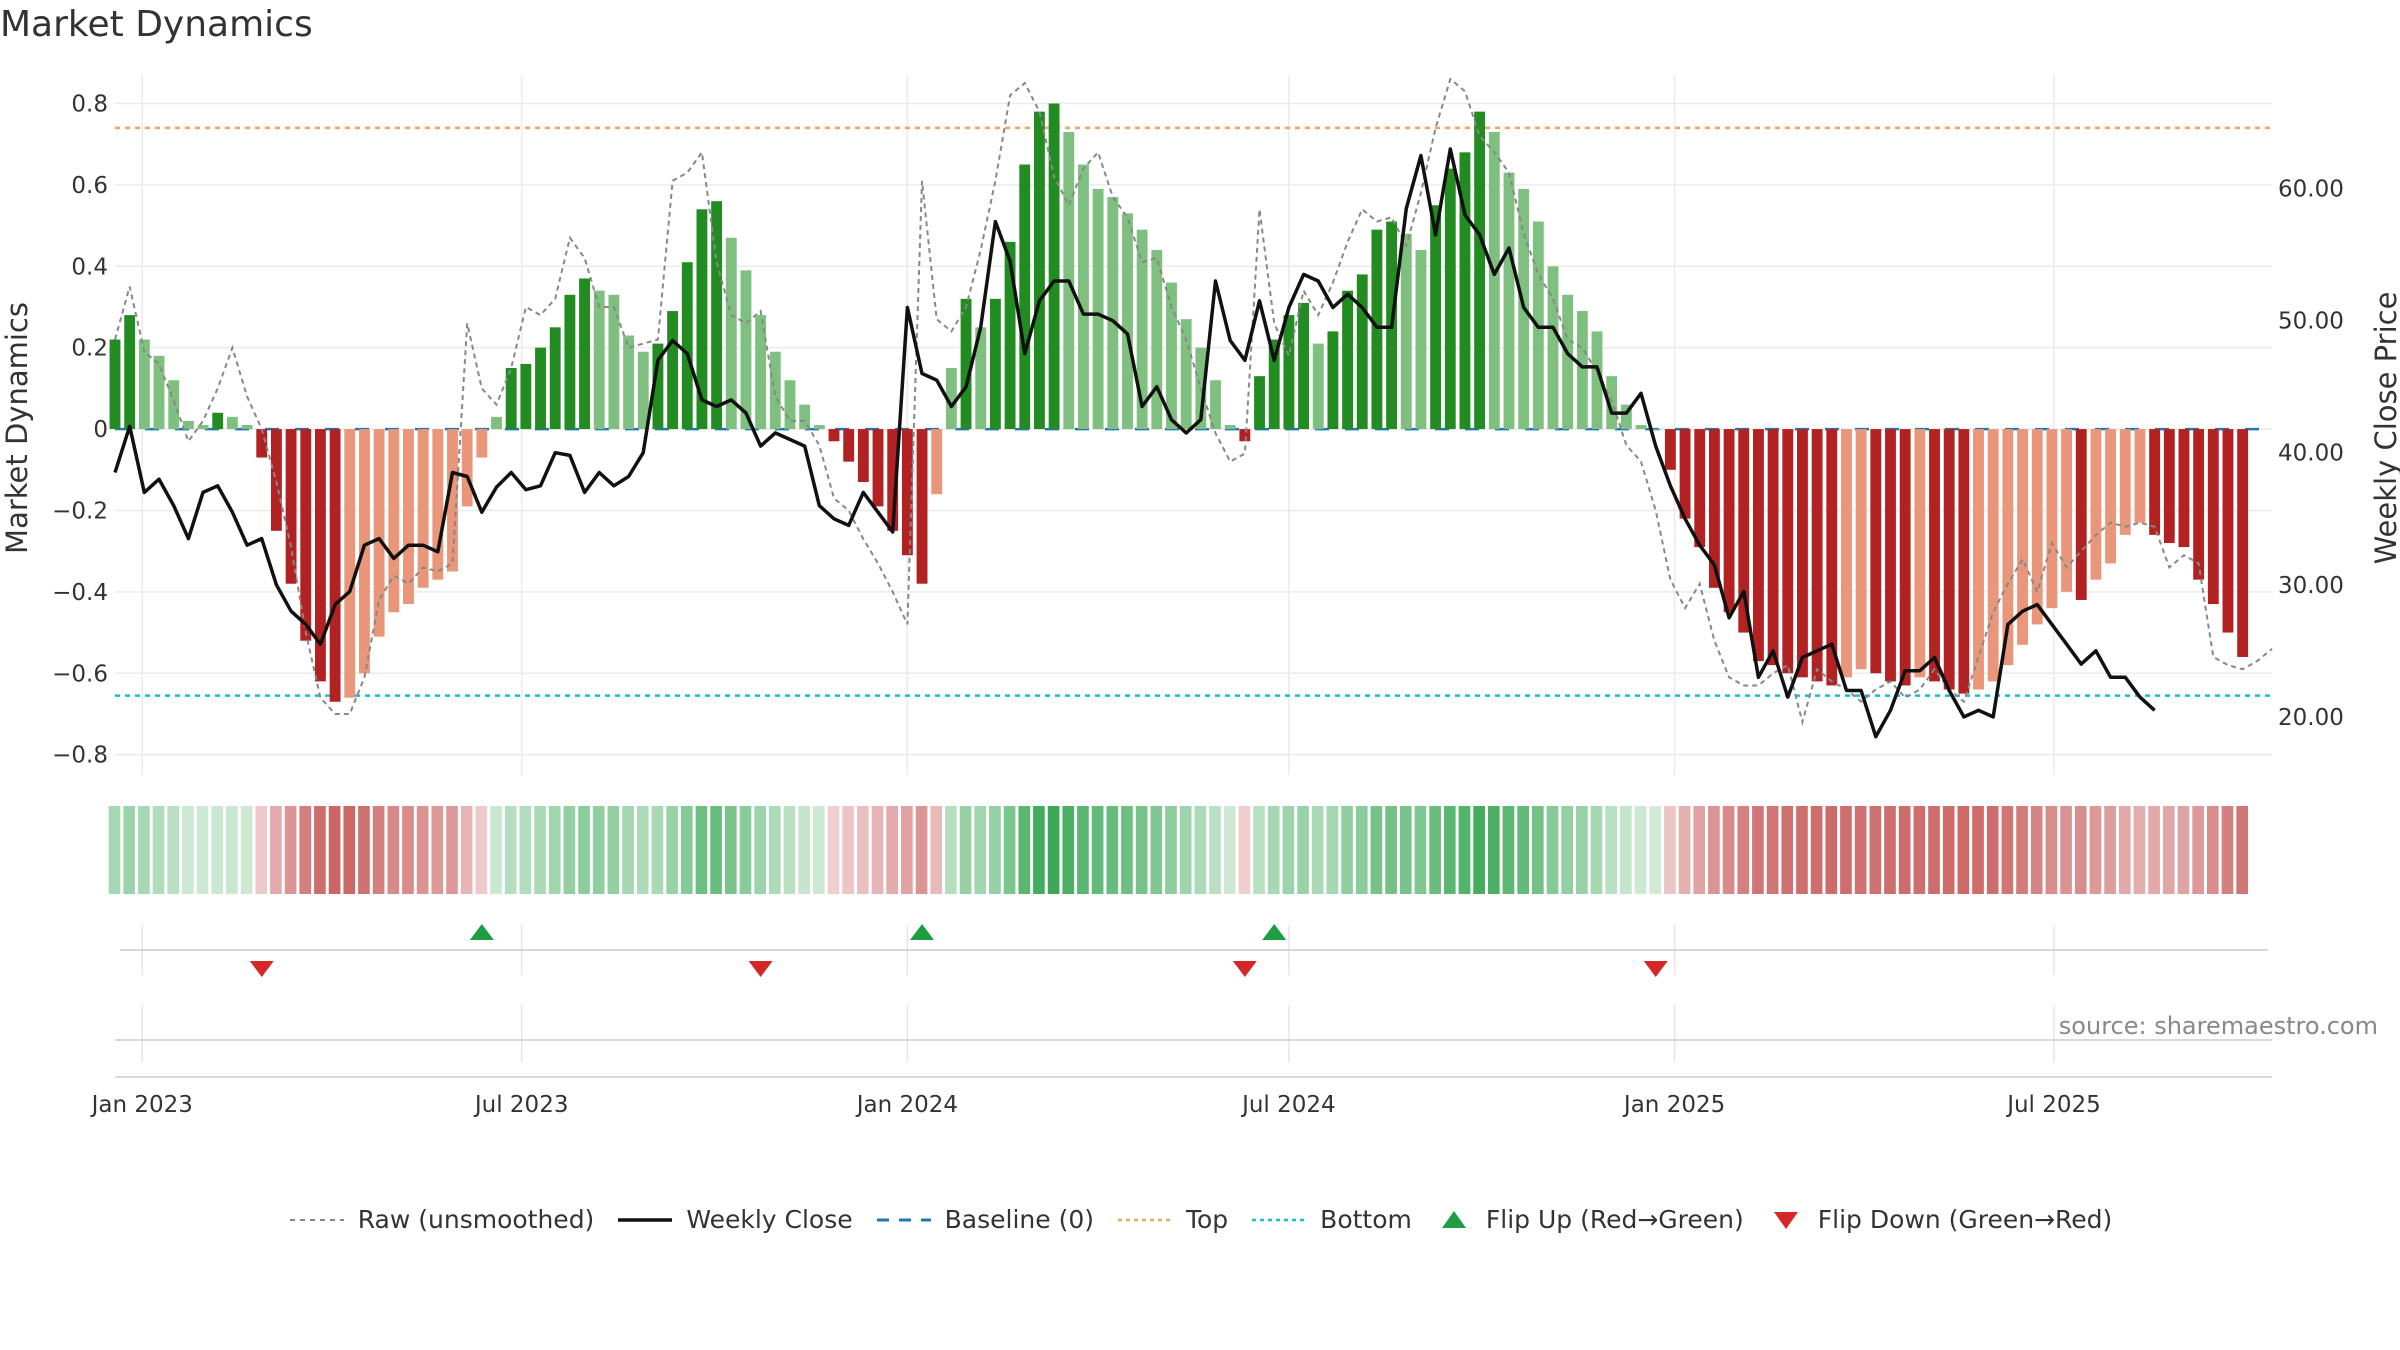  I want to click on legend-swatch-raw, so click(316, 1219).